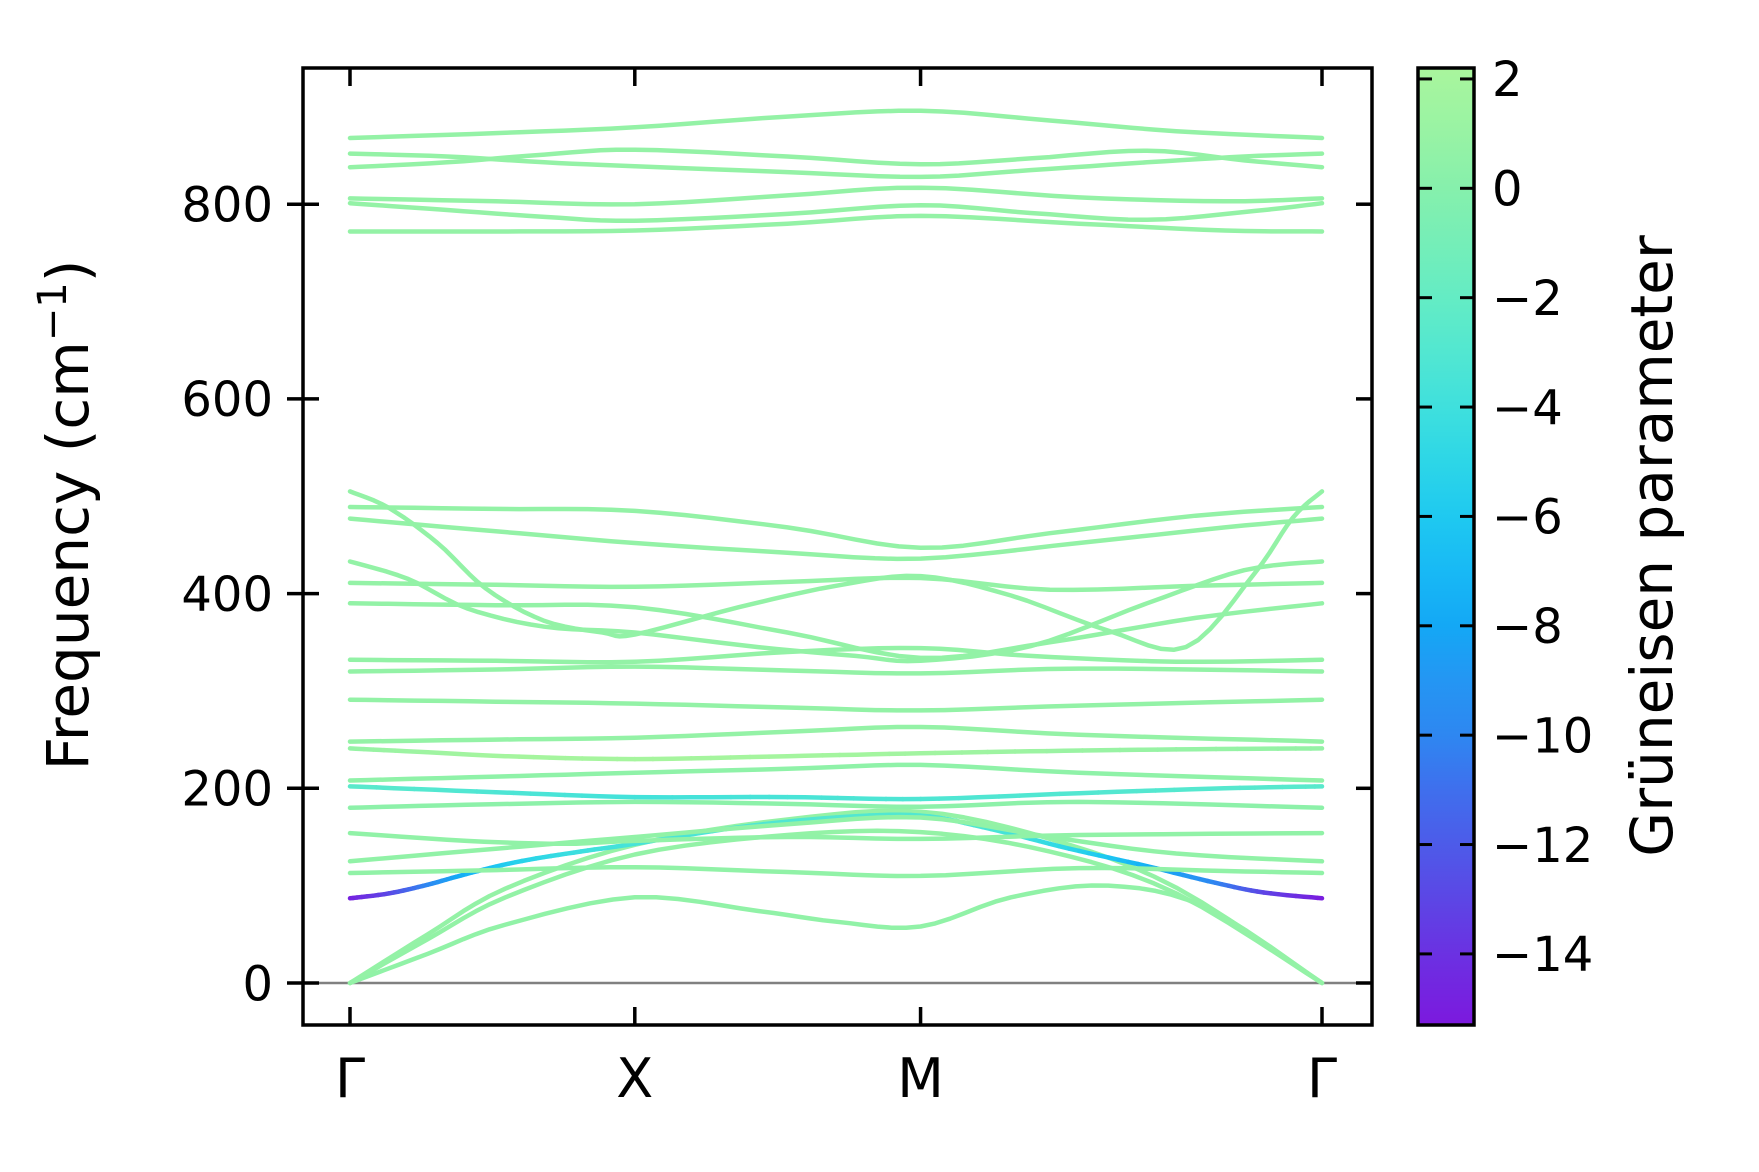 The width and height of the screenshot is (1759, 1172). Describe the element at coordinates (1542, 846) in the screenshot. I see `colorbar-tick-label: −12` at that location.